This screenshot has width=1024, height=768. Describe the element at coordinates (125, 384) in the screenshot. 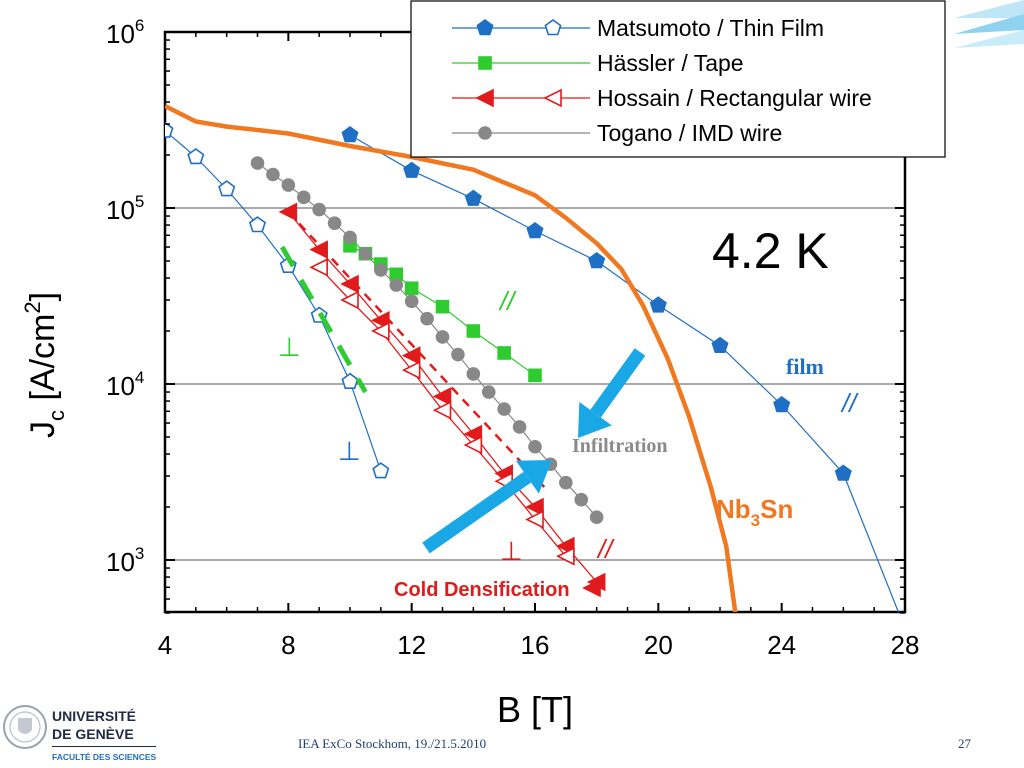

I see `y-tick-label: 10⁴` at that location.